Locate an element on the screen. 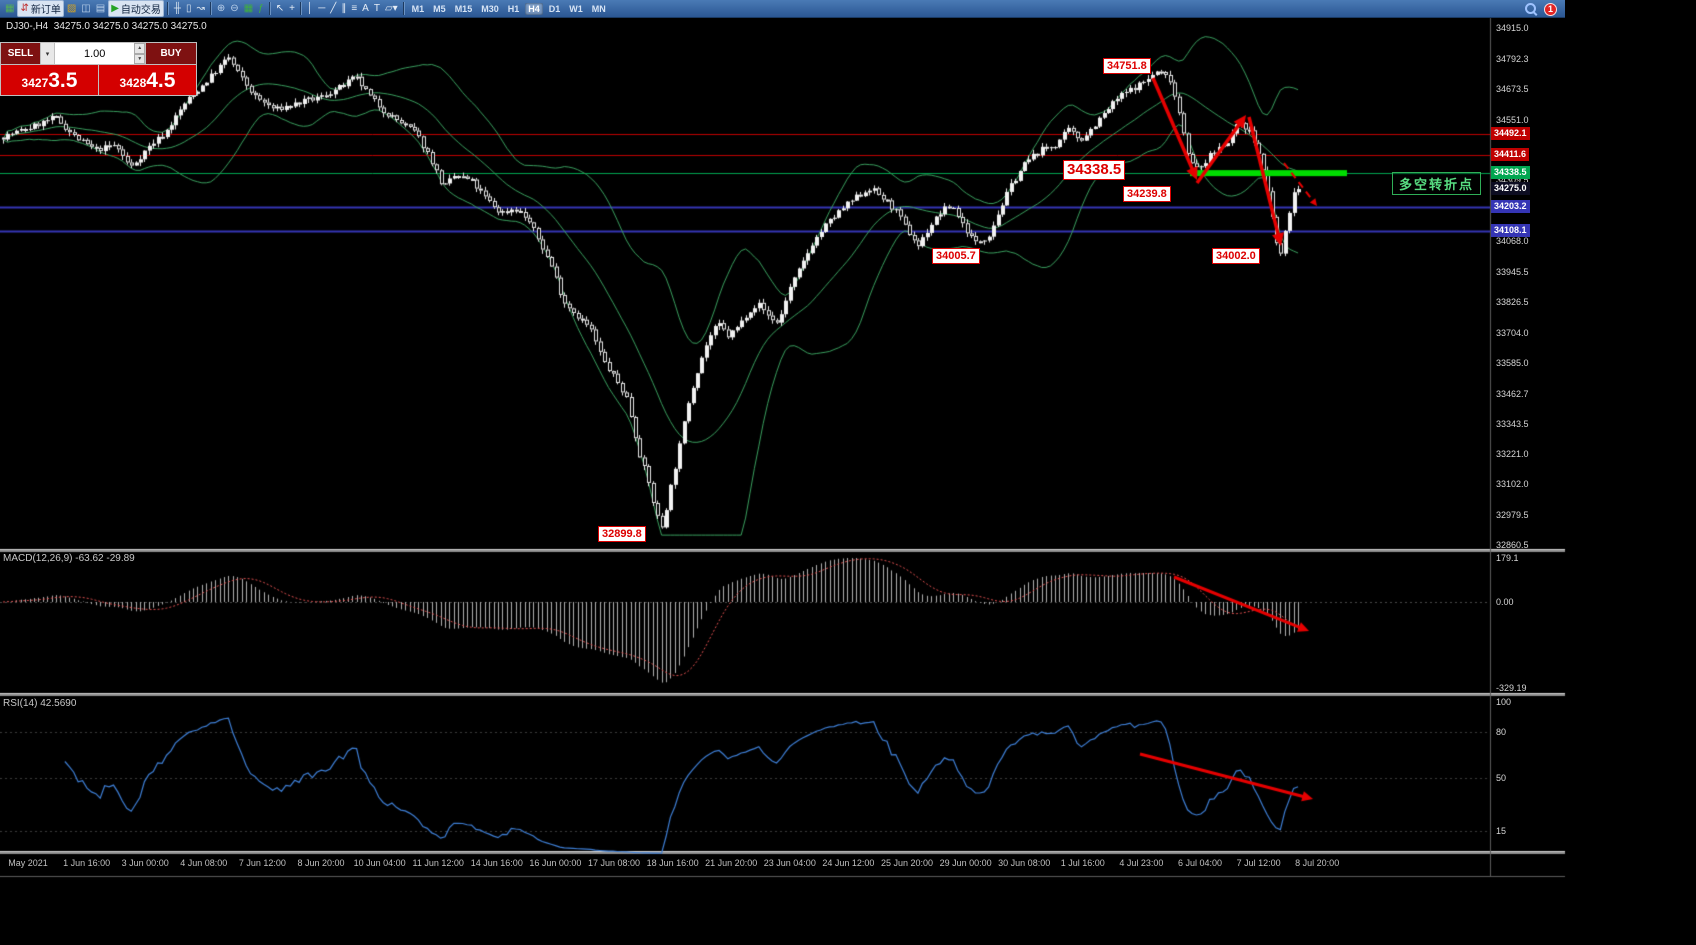 The width and height of the screenshot is (1696, 945). channel-icon: ∥ is located at coordinates (344, 8).